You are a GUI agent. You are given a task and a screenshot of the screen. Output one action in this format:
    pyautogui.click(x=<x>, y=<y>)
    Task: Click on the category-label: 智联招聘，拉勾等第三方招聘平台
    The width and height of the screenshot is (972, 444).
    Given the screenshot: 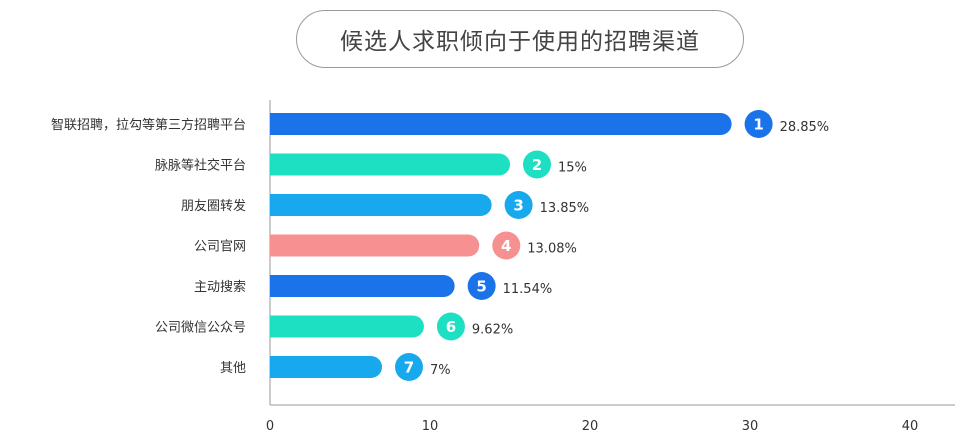 What is the action you would take?
    pyautogui.click(x=148, y=125)
    